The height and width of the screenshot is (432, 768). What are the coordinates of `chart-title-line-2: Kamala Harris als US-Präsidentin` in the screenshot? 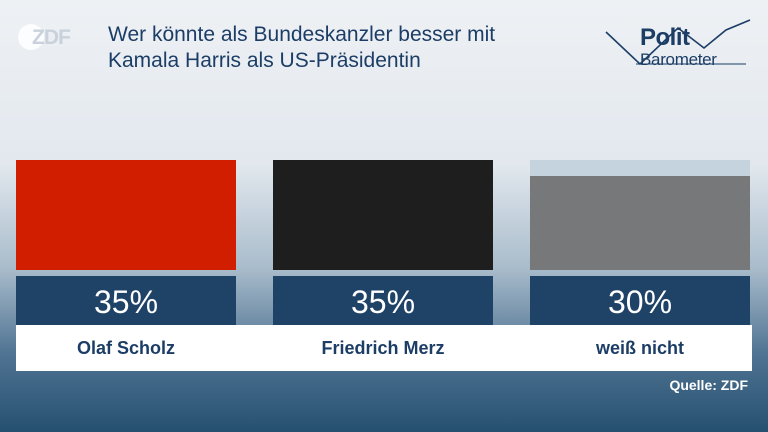 It's located at (264, 60).